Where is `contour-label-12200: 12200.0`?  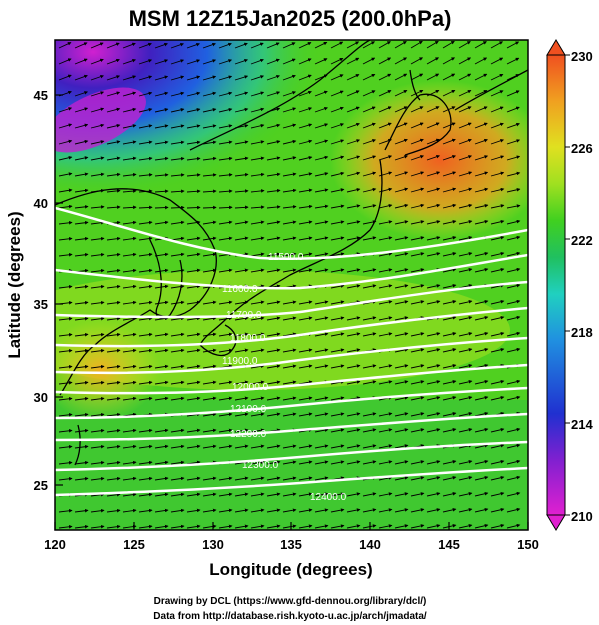 contour-label-12200: 12200.0 is located at coordinates (248, 434).